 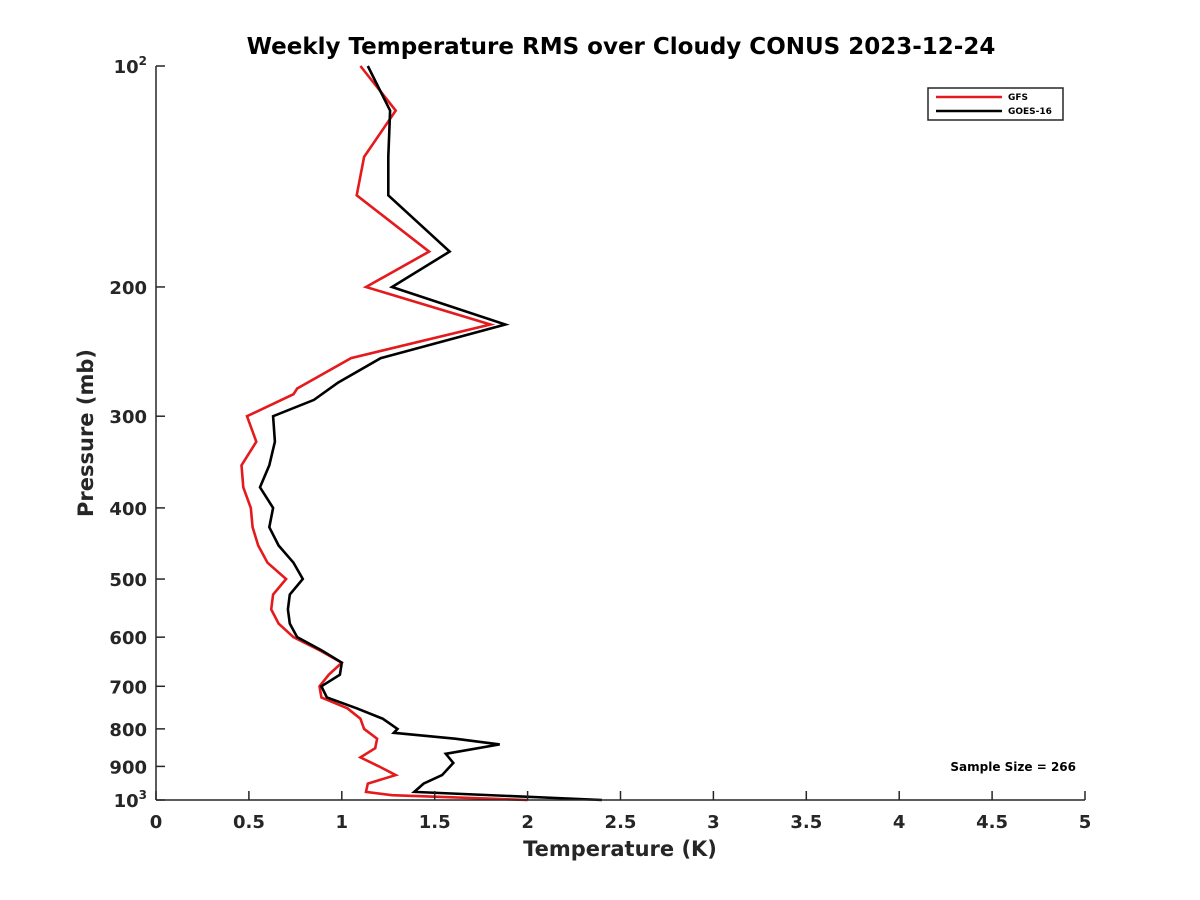 What do you see at coordinates (620, 849) in the screenshot?
I see `x-axis-label: Temperature (K)` at bounding box center [620, 849].